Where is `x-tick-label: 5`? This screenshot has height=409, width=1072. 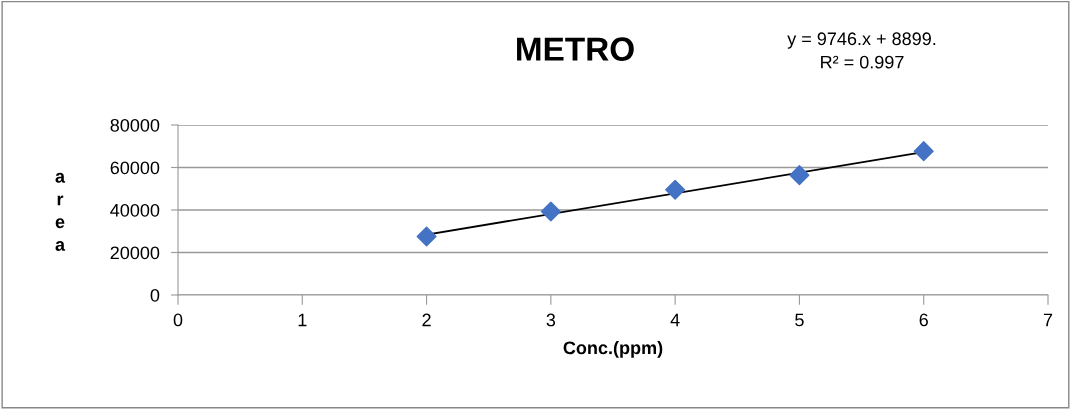 x-tick-label: 5 is located at coordinates (799, 320).